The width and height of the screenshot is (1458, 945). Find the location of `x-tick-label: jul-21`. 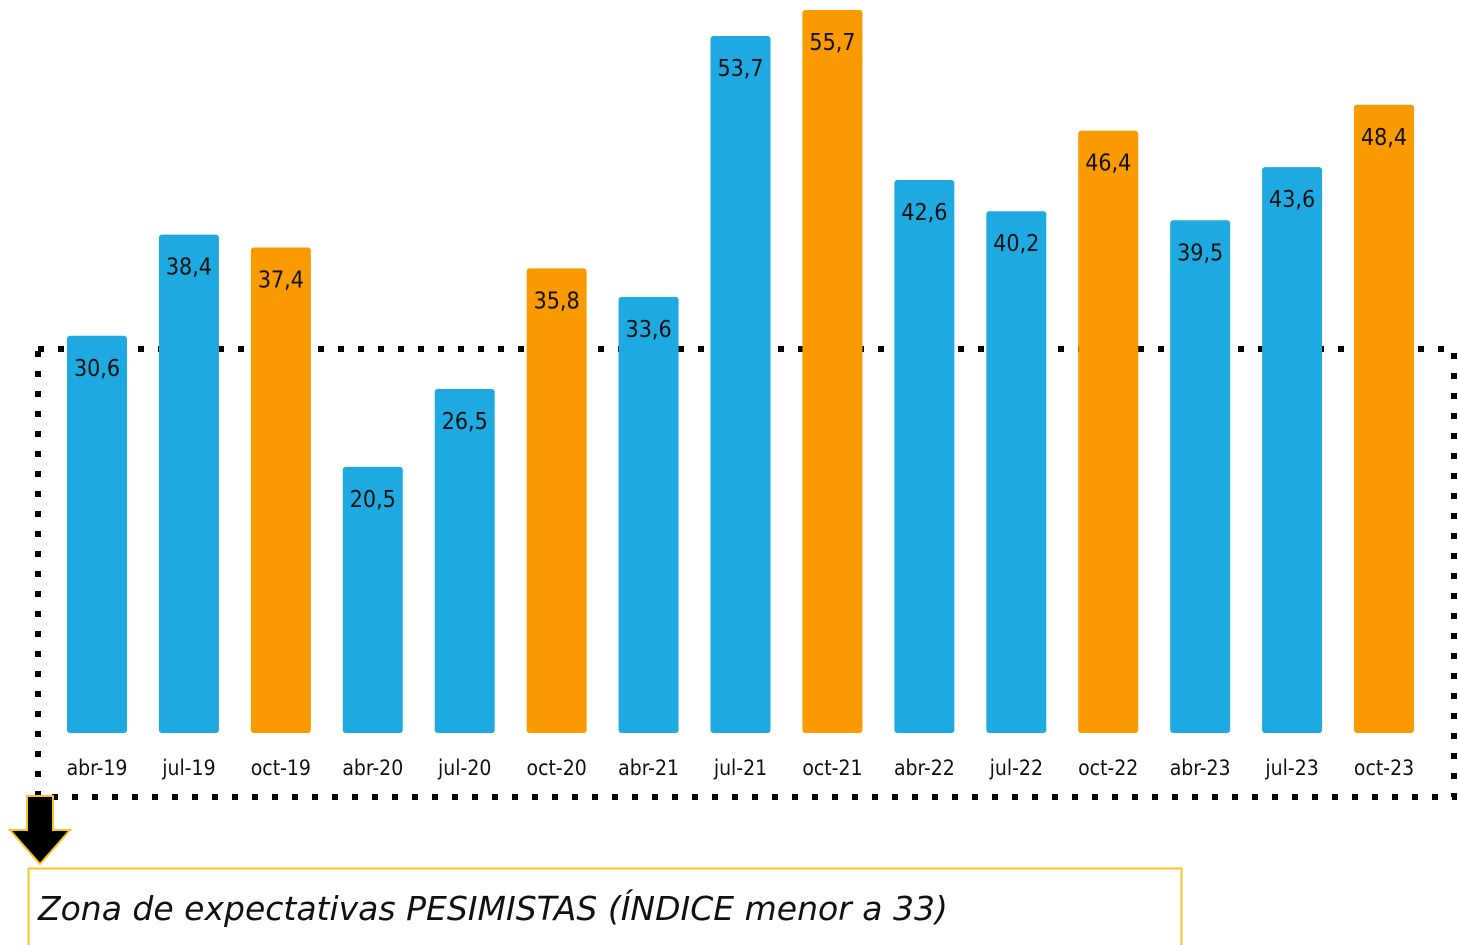

x-tick-label: jul-21 is located at coordinates (740, 768).